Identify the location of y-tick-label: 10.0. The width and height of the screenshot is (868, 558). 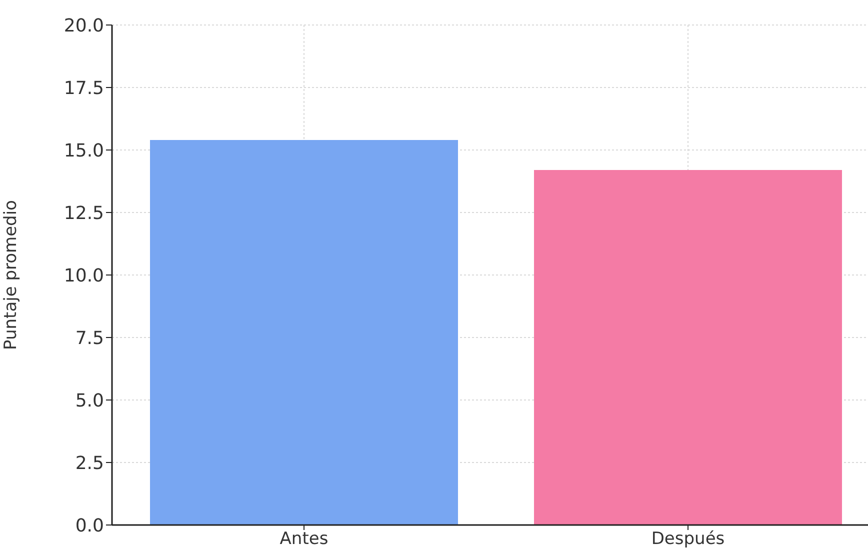
(84, 275).